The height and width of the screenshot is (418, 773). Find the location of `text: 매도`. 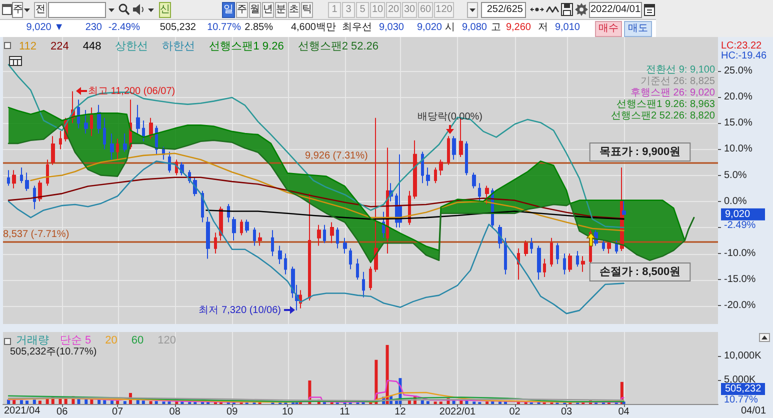

text: 매도 is located at coordinates (638, 29).